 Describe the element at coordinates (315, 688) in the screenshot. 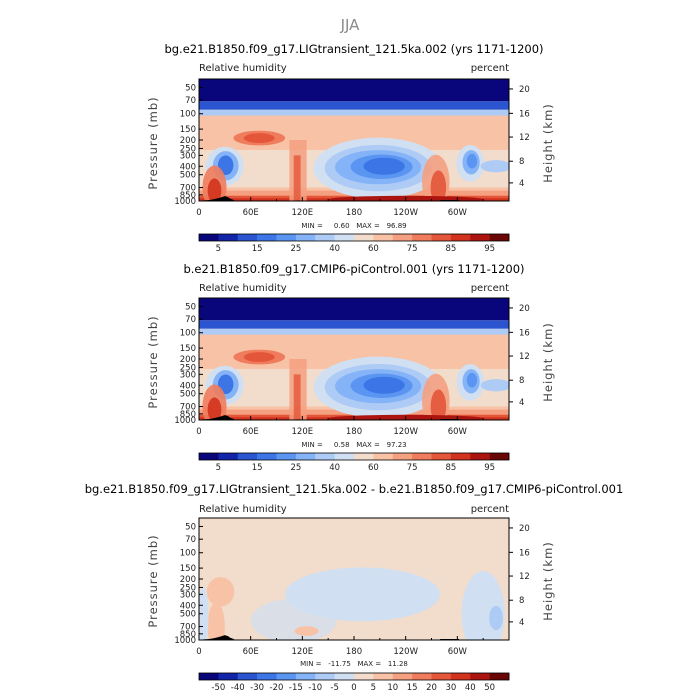

I see `colorbar-tick-label: -10` at that location.